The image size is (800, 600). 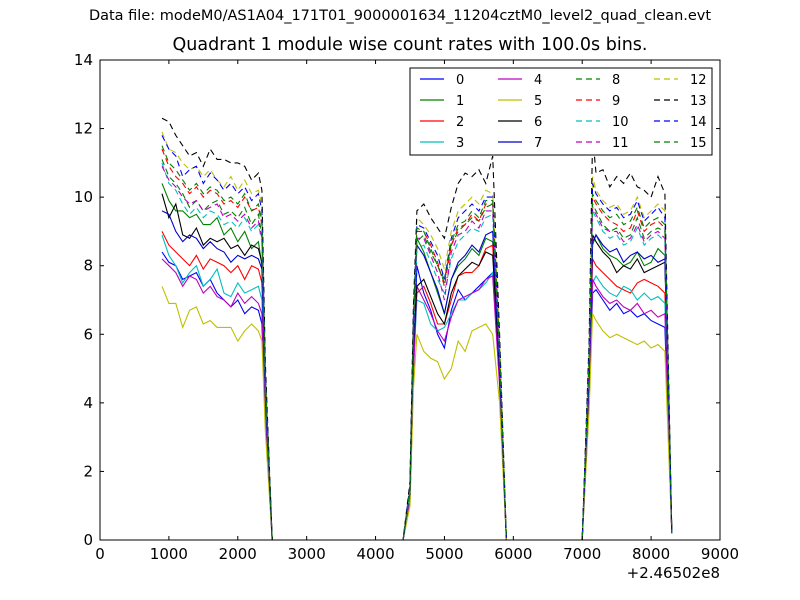 I want to click on x-tick-label: 1000, so click(x=169, y=554).